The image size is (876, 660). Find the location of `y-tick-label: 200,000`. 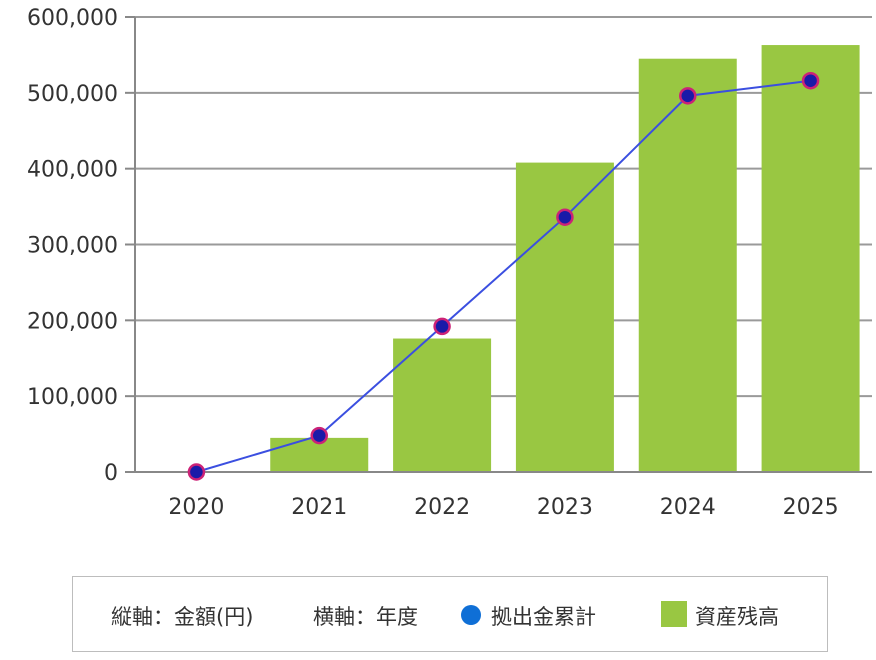

y-tick-label: 200,000 is located at coordinates (72, 321).